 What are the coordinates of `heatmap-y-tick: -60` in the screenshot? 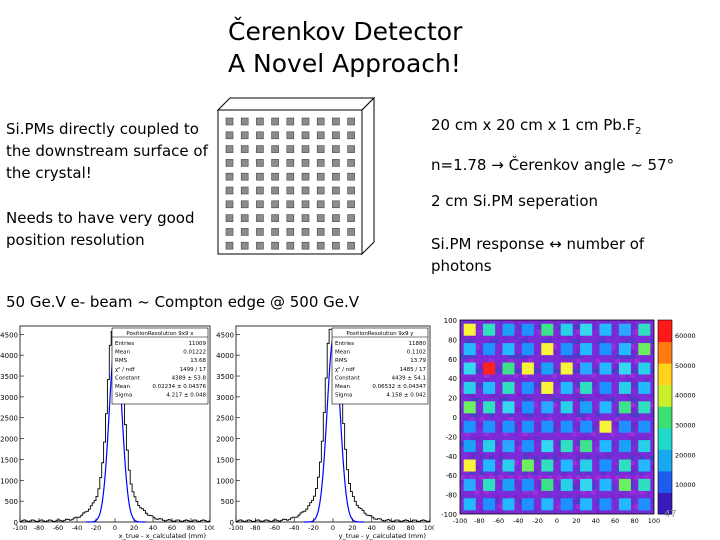 It's located at (451, 476).